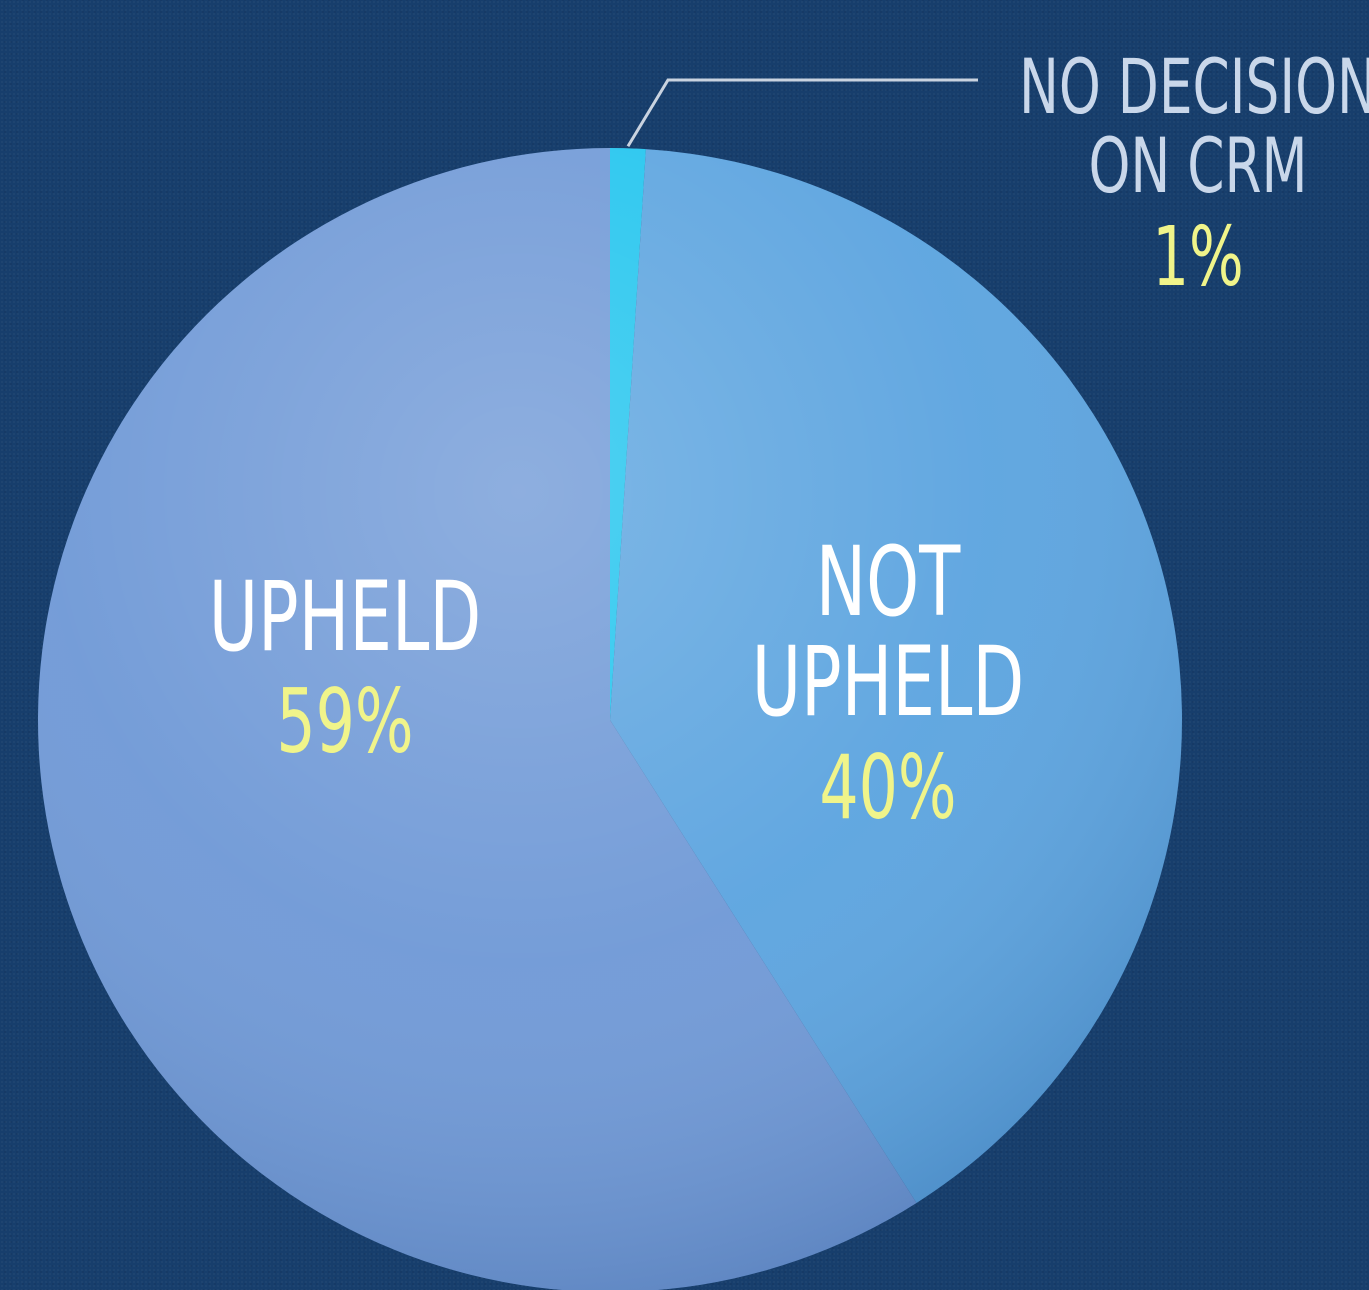 This screenshot has width=1369, height=1290. Describe the element at coordinates (1197, 167) in the screenshot. I see `slice-name-no-decision-on-crm-line-2: ON CRM` at that location.